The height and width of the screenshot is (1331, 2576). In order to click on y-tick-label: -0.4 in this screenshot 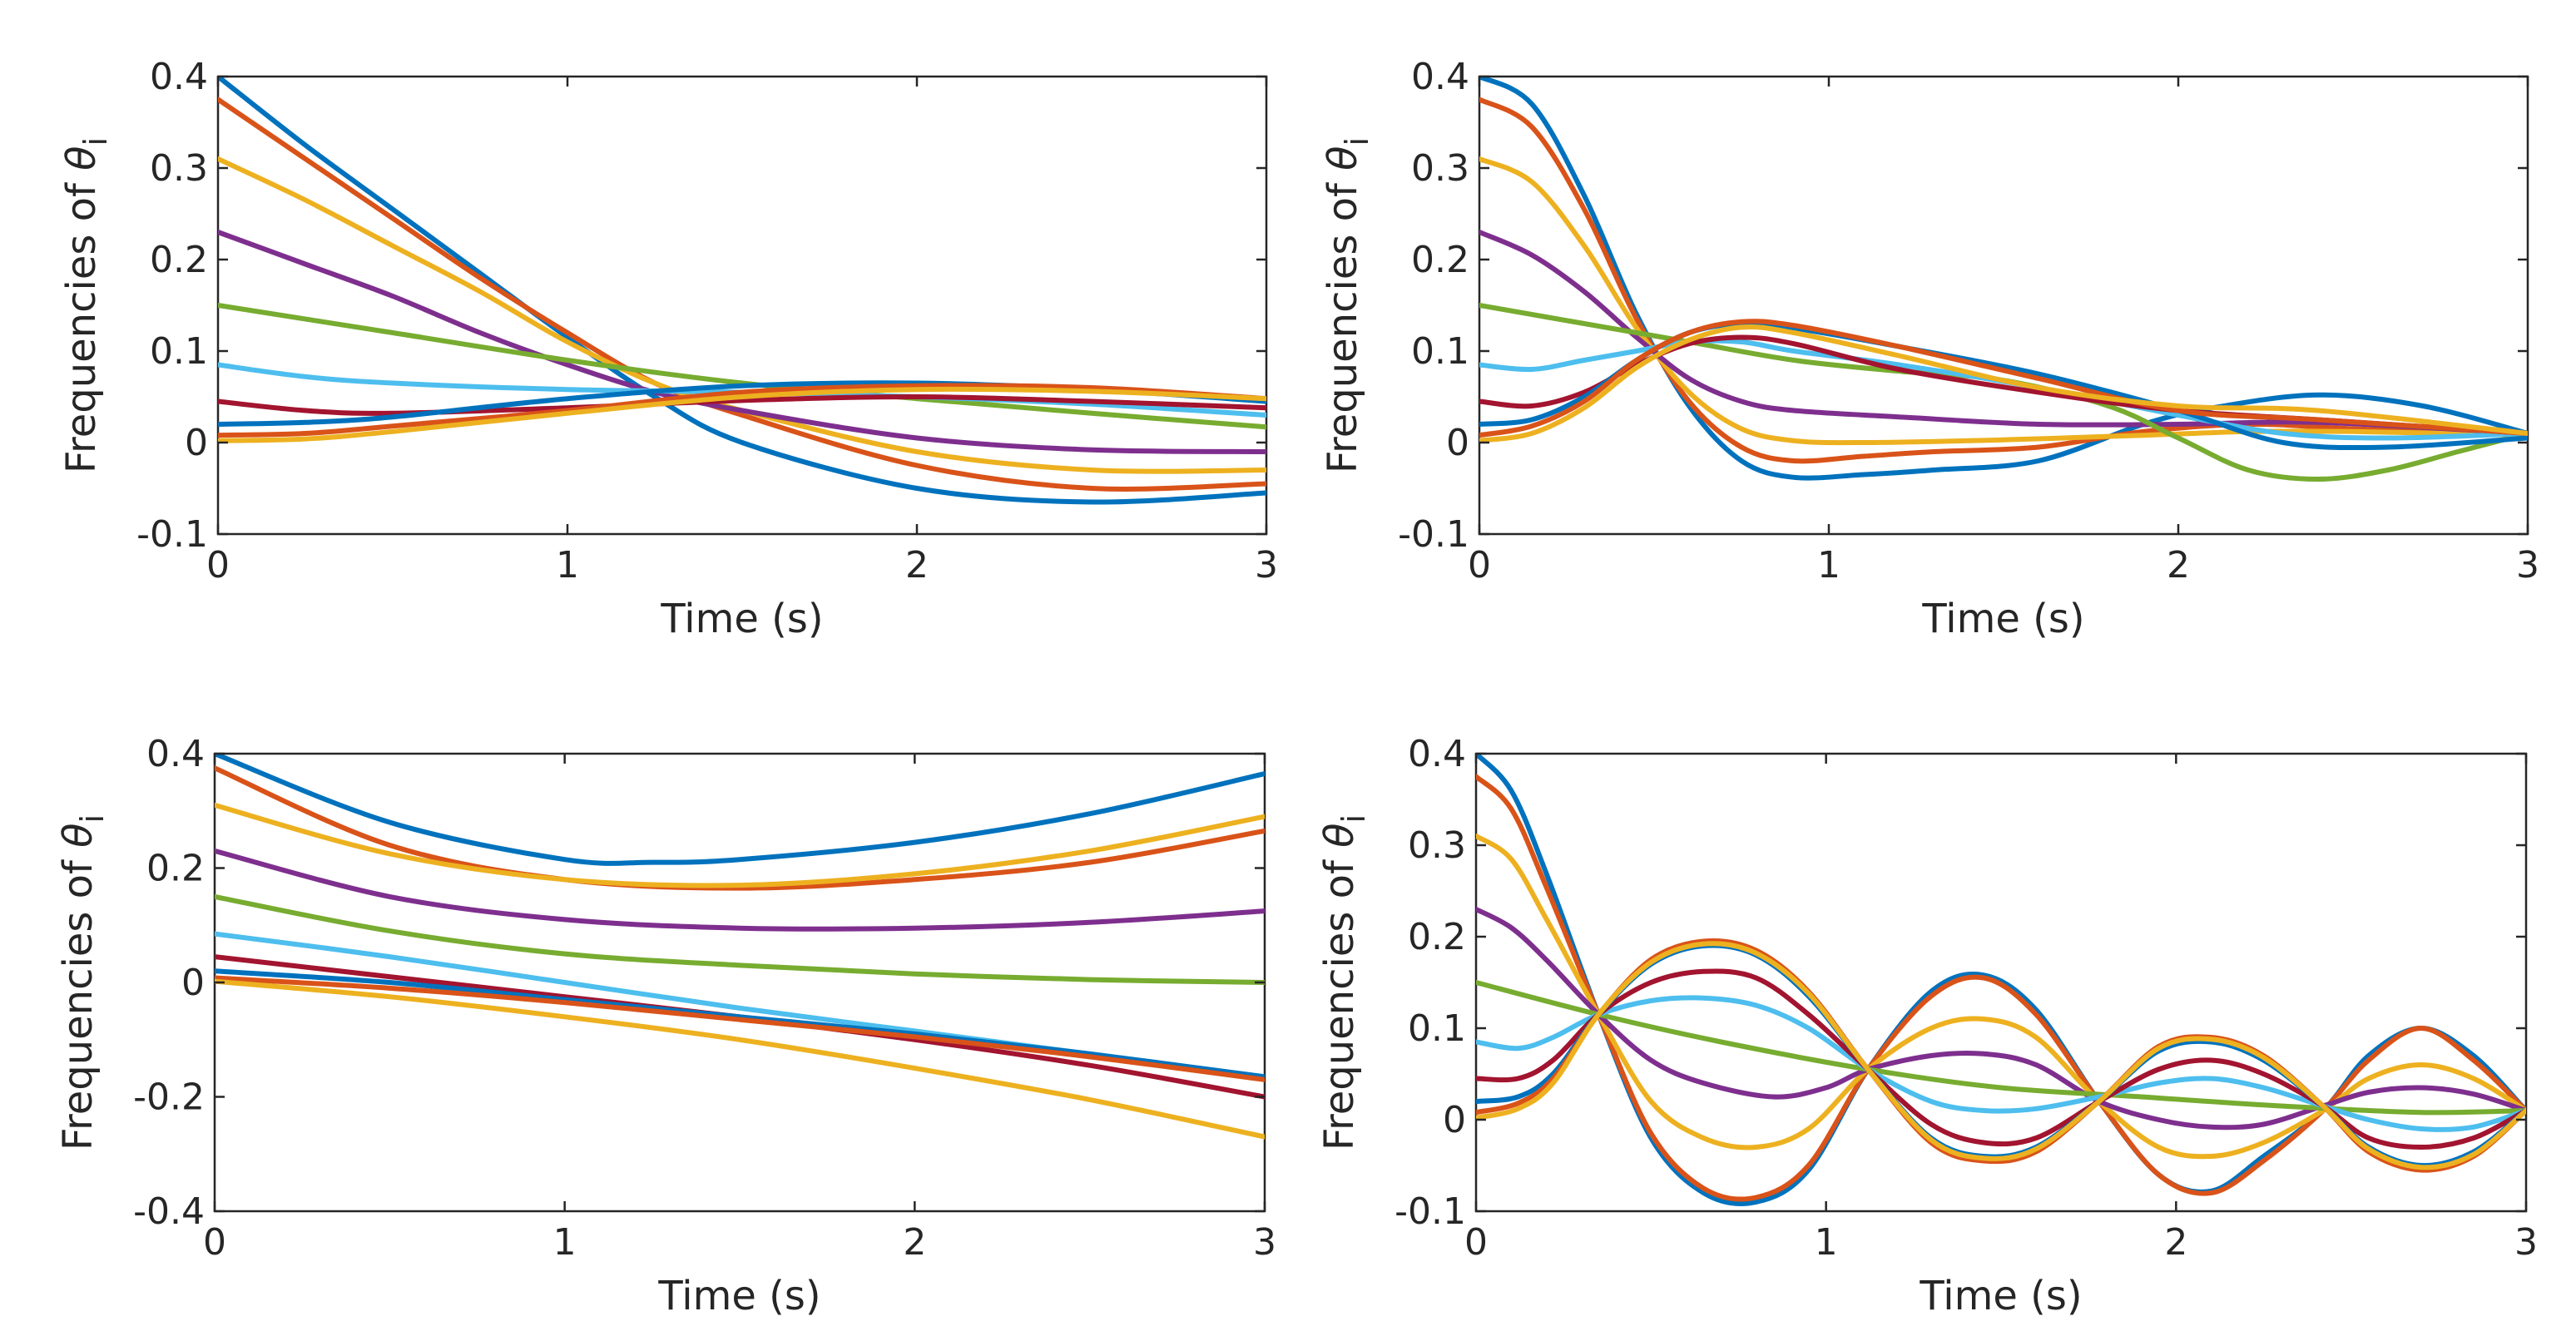, I will do `click(169, 1211)`.